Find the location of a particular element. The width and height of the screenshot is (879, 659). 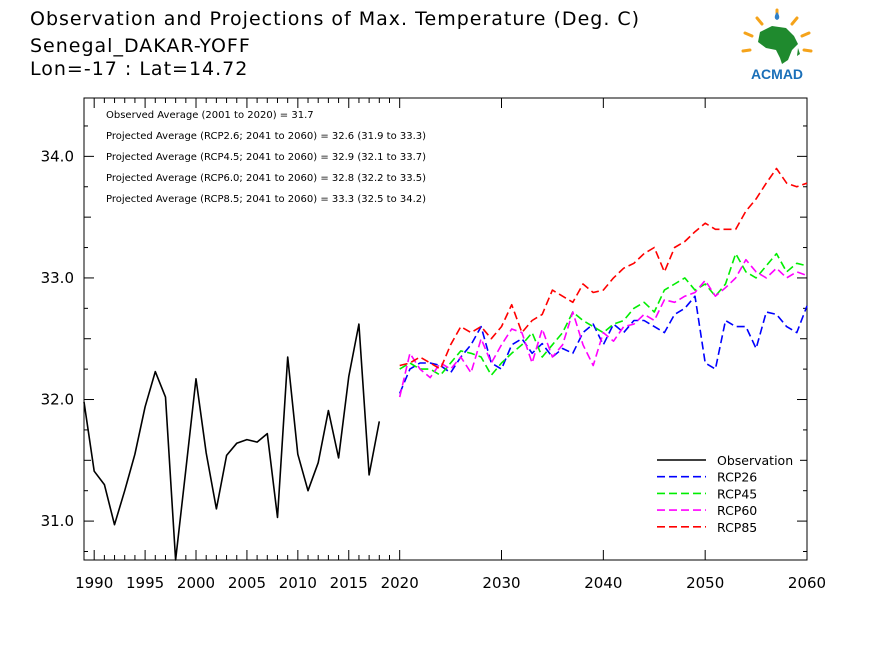

series-line-observation is located at coordinates (232, 442).